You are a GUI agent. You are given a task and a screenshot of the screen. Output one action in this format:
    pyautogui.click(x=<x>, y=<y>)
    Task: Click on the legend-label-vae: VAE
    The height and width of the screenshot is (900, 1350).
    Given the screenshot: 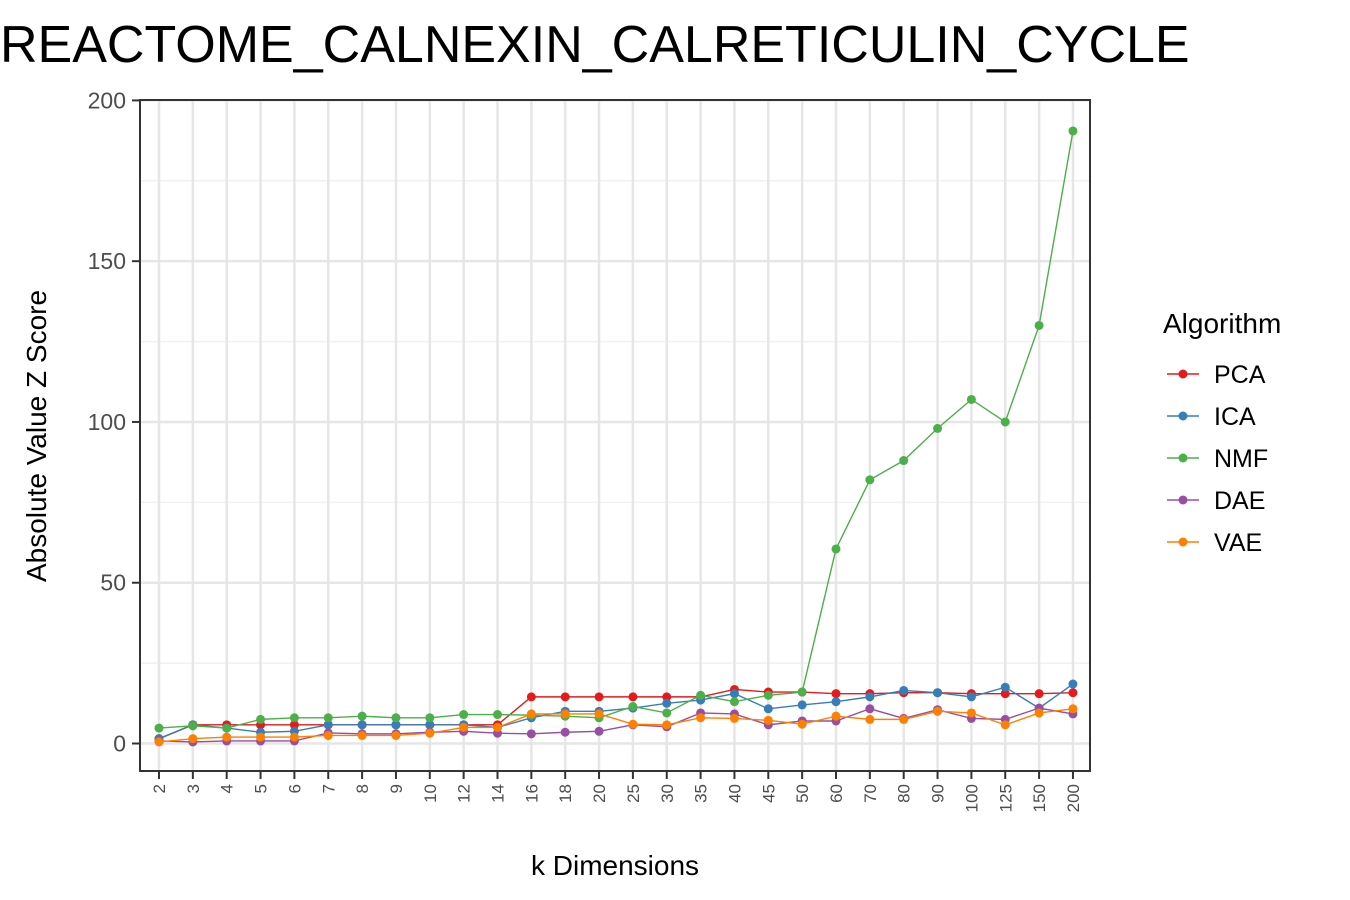 What is the action you would take?
    pyautogui.click(x=1238, y=543)
    